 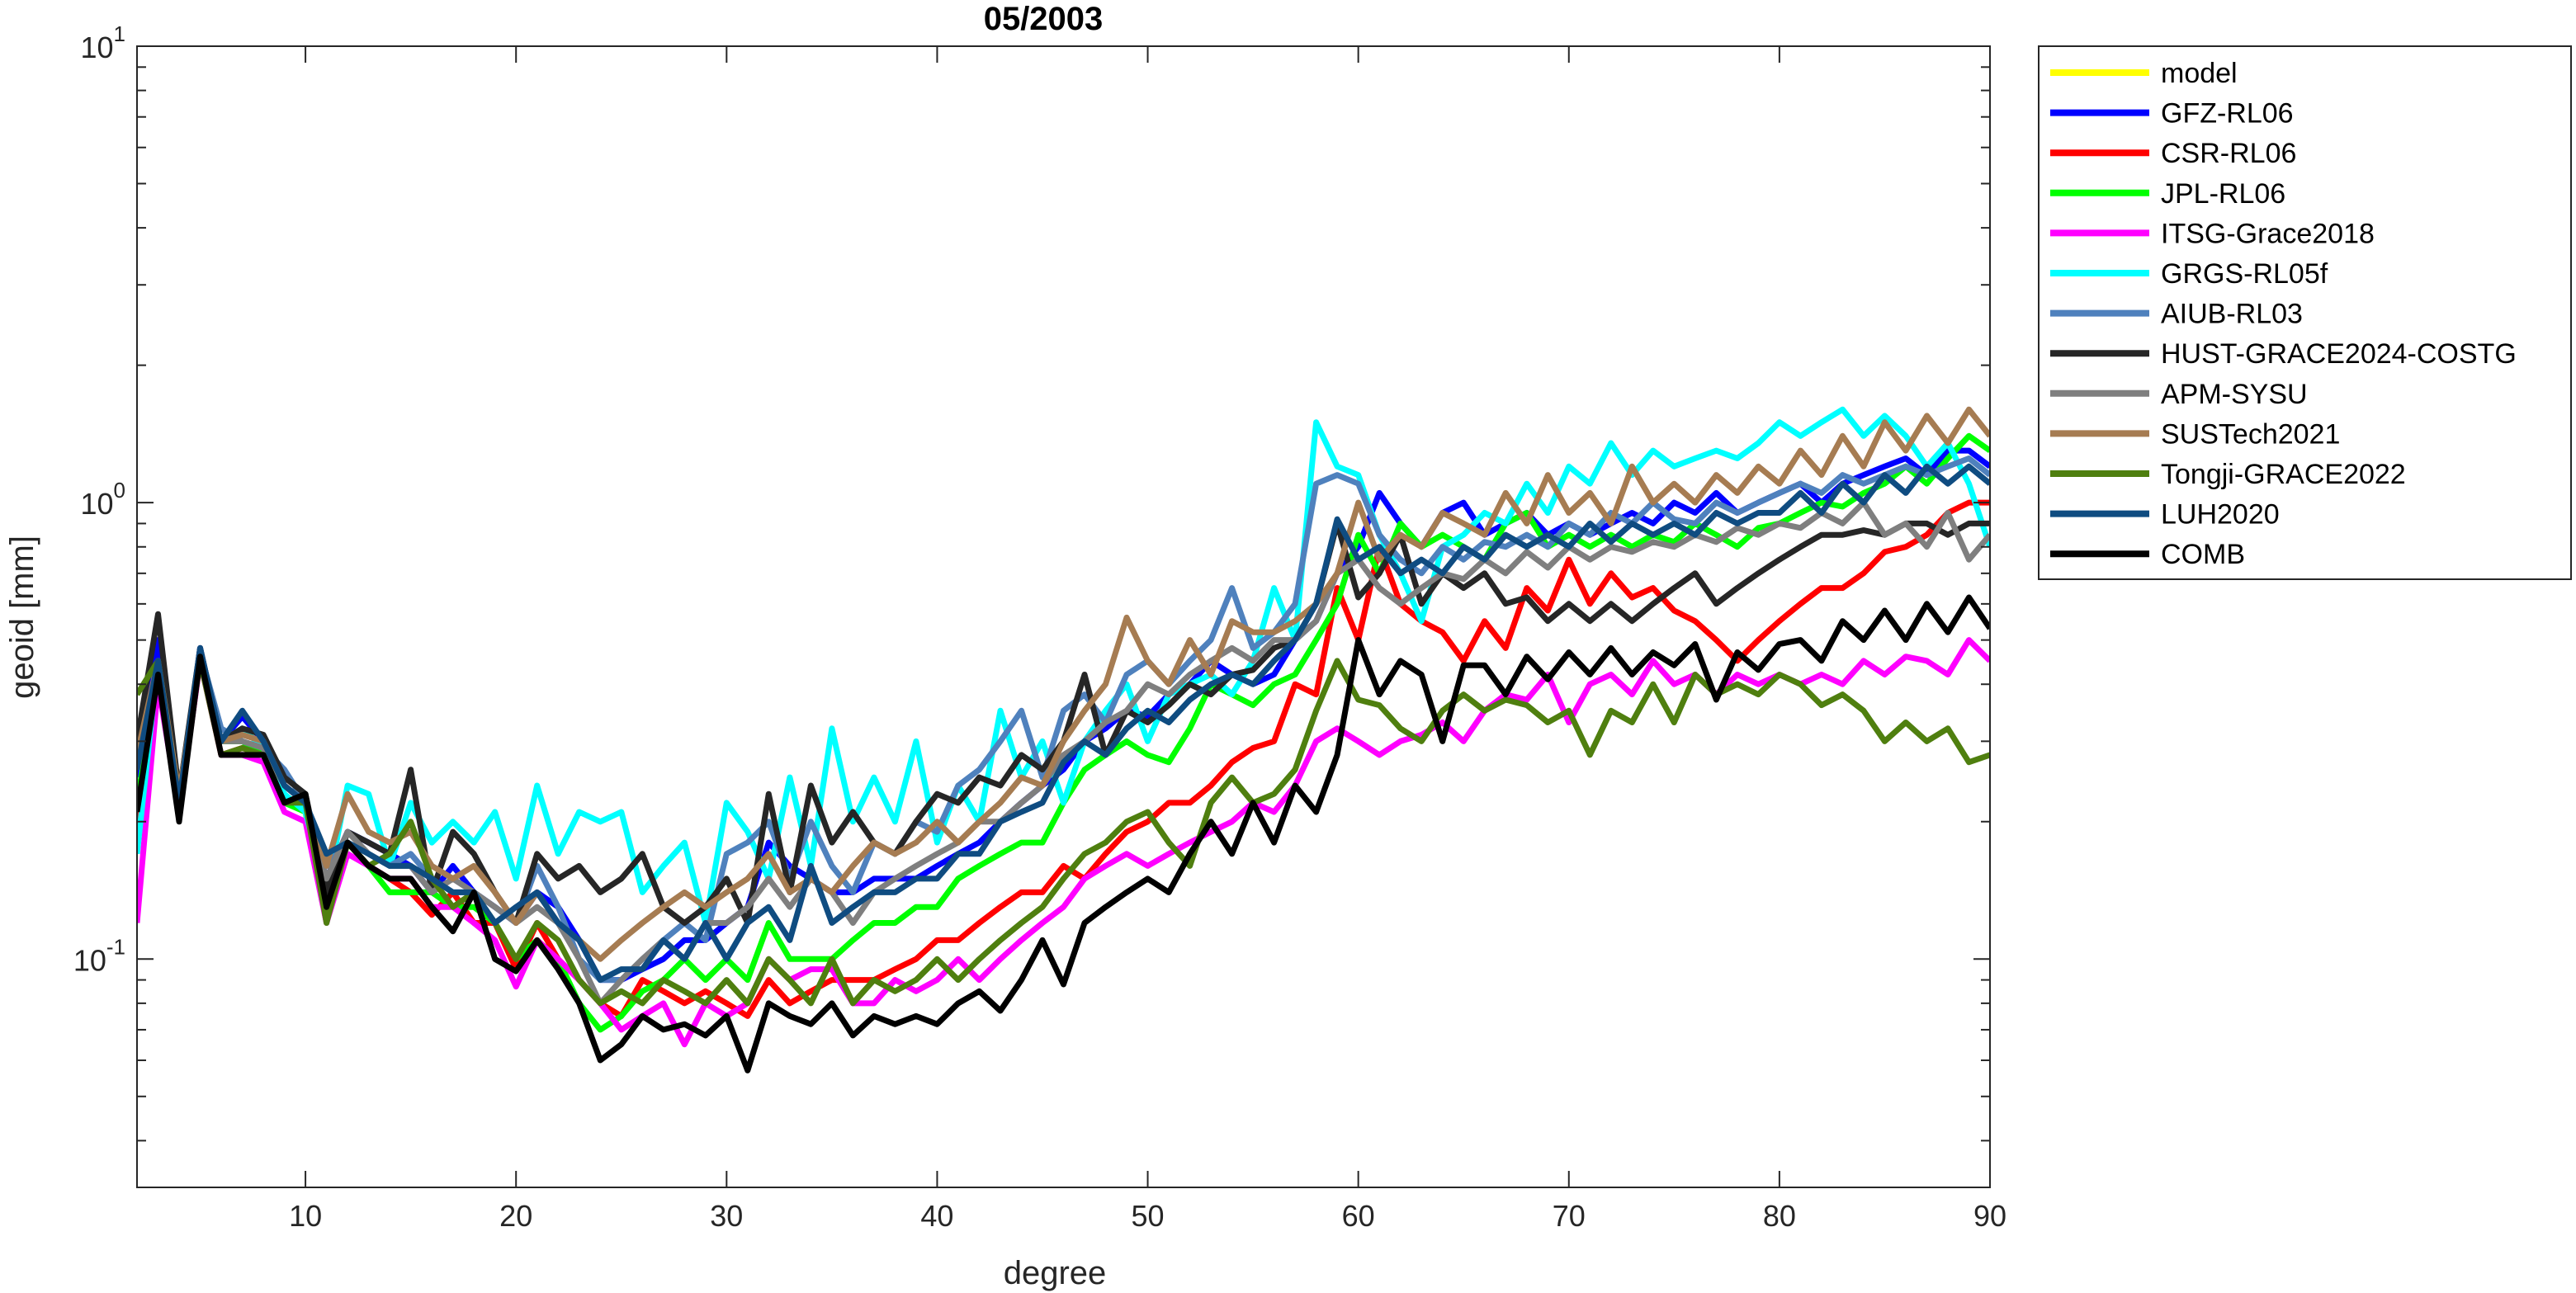 I want to click on x-tick-label: 80, so click(x=1780, y=1216).